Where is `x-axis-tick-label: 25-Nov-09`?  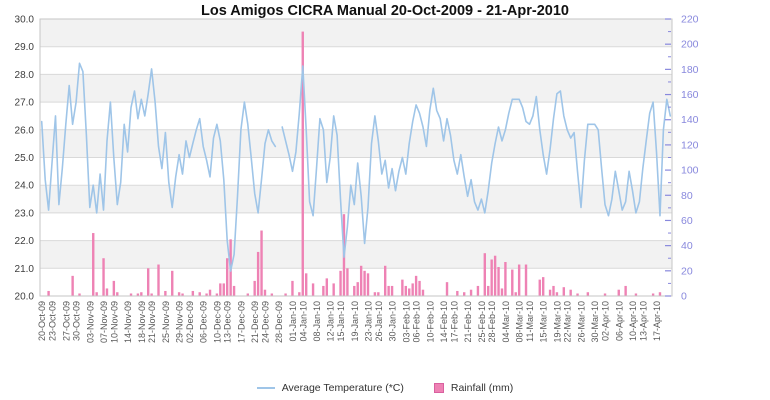
x-axis-tick-label: 25-Nov-09 is located at coordinates (166, 322).